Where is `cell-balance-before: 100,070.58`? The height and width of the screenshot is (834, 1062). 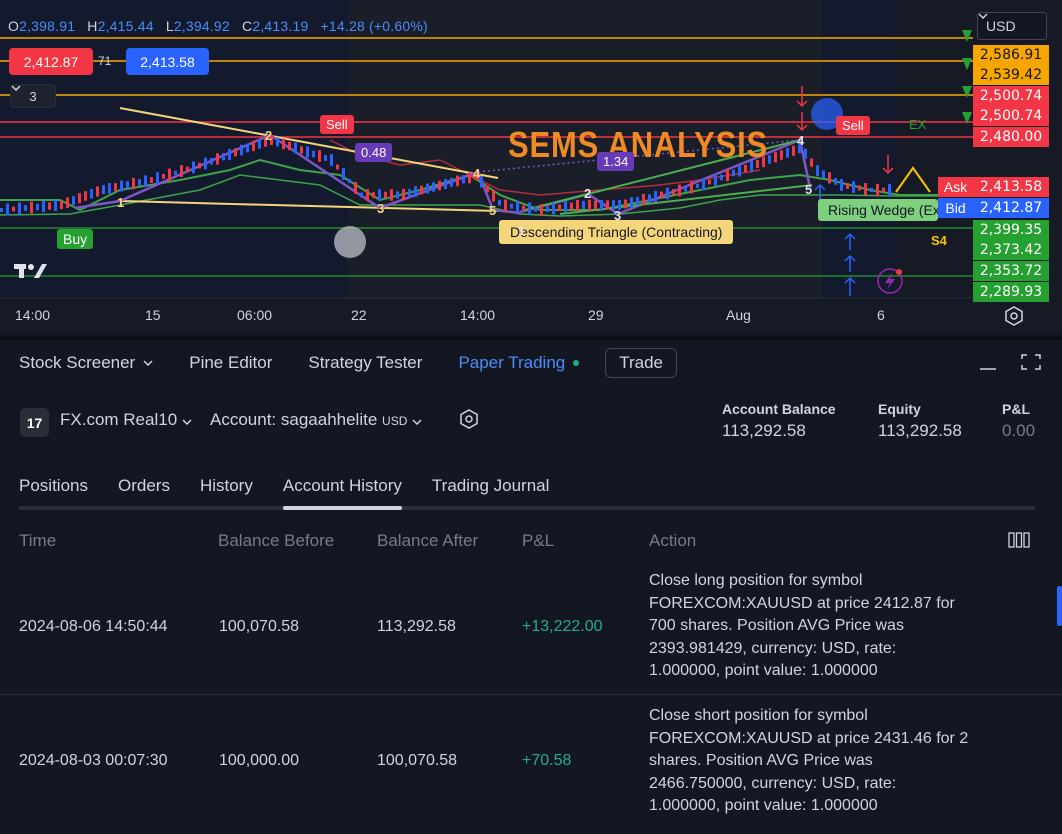
cell-balance-before: 100,070.58 is located at coordinates (259, 626).